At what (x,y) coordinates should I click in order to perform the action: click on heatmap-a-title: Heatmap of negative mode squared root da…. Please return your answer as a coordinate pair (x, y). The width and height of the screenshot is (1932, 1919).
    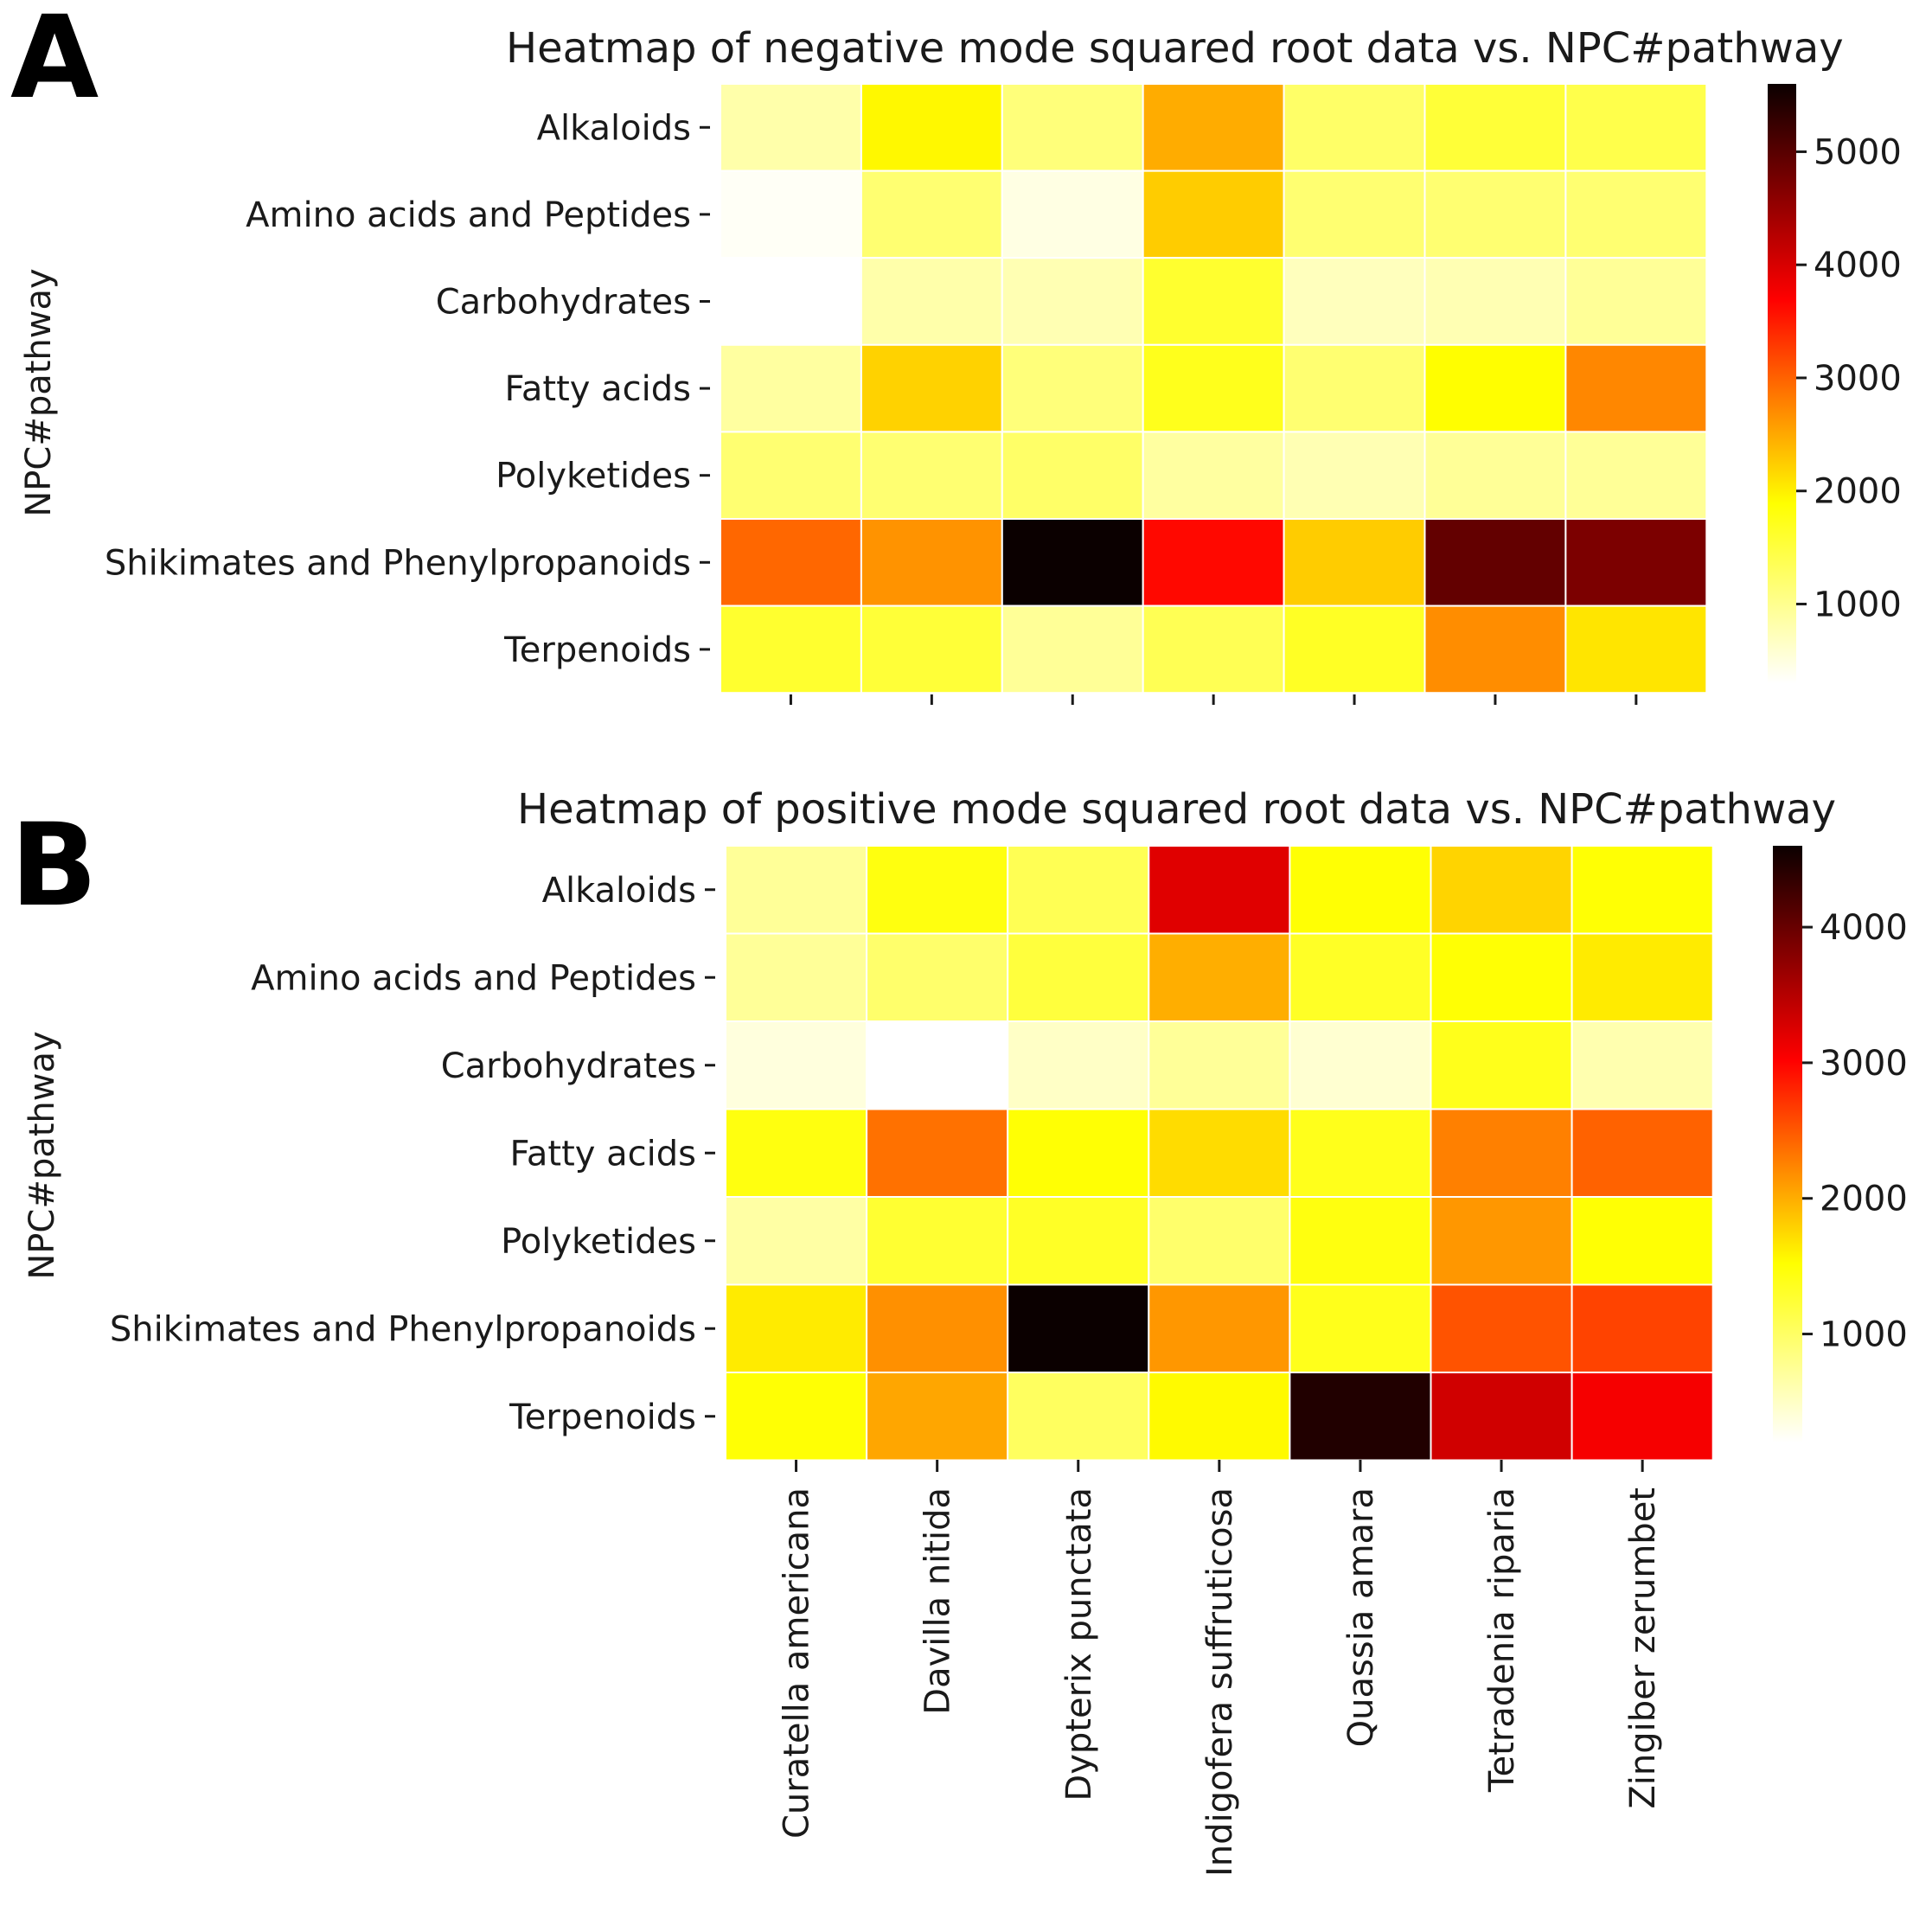
    Looking at the image, I should click on (1175, 48).